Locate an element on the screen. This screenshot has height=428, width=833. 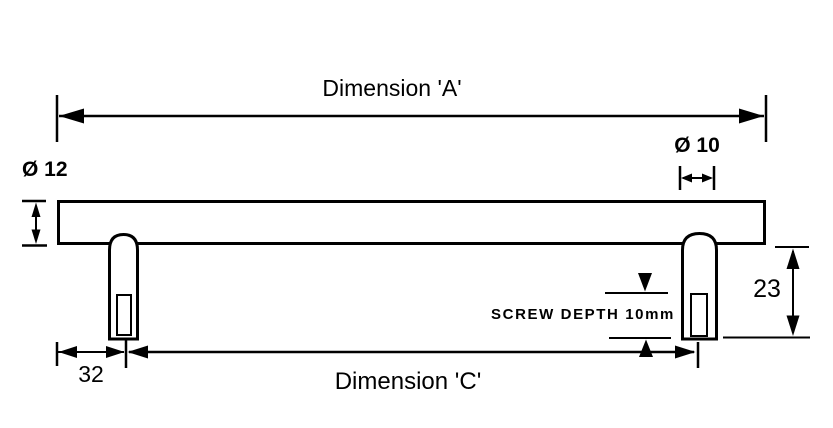
dim-32-arrow is located at coordinates (91, 353).